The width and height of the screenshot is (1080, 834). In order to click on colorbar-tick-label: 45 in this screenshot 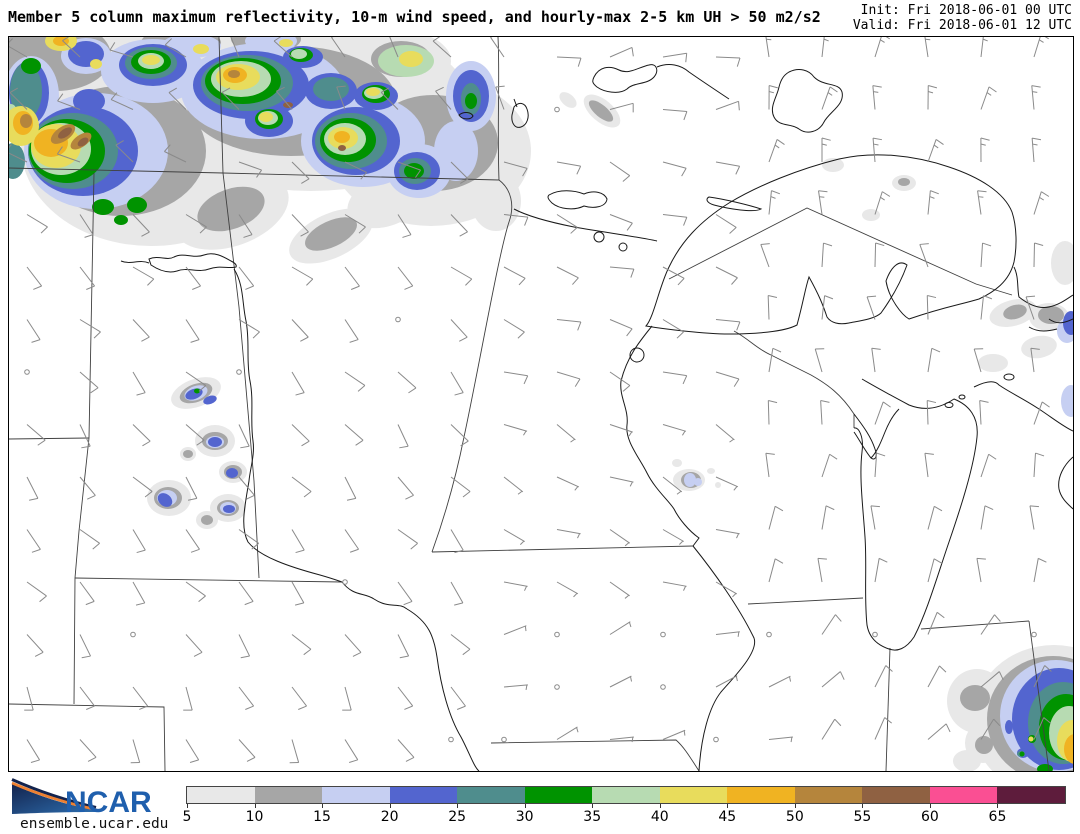, I will do `click(727, 817)`.